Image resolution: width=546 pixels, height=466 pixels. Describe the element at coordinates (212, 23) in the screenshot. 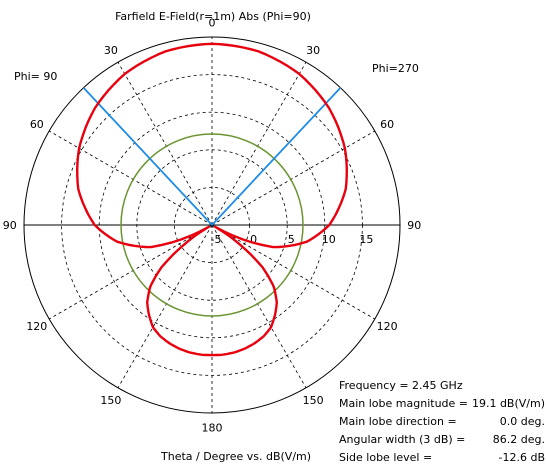

I see `angle-tick-label: 0` at that location.